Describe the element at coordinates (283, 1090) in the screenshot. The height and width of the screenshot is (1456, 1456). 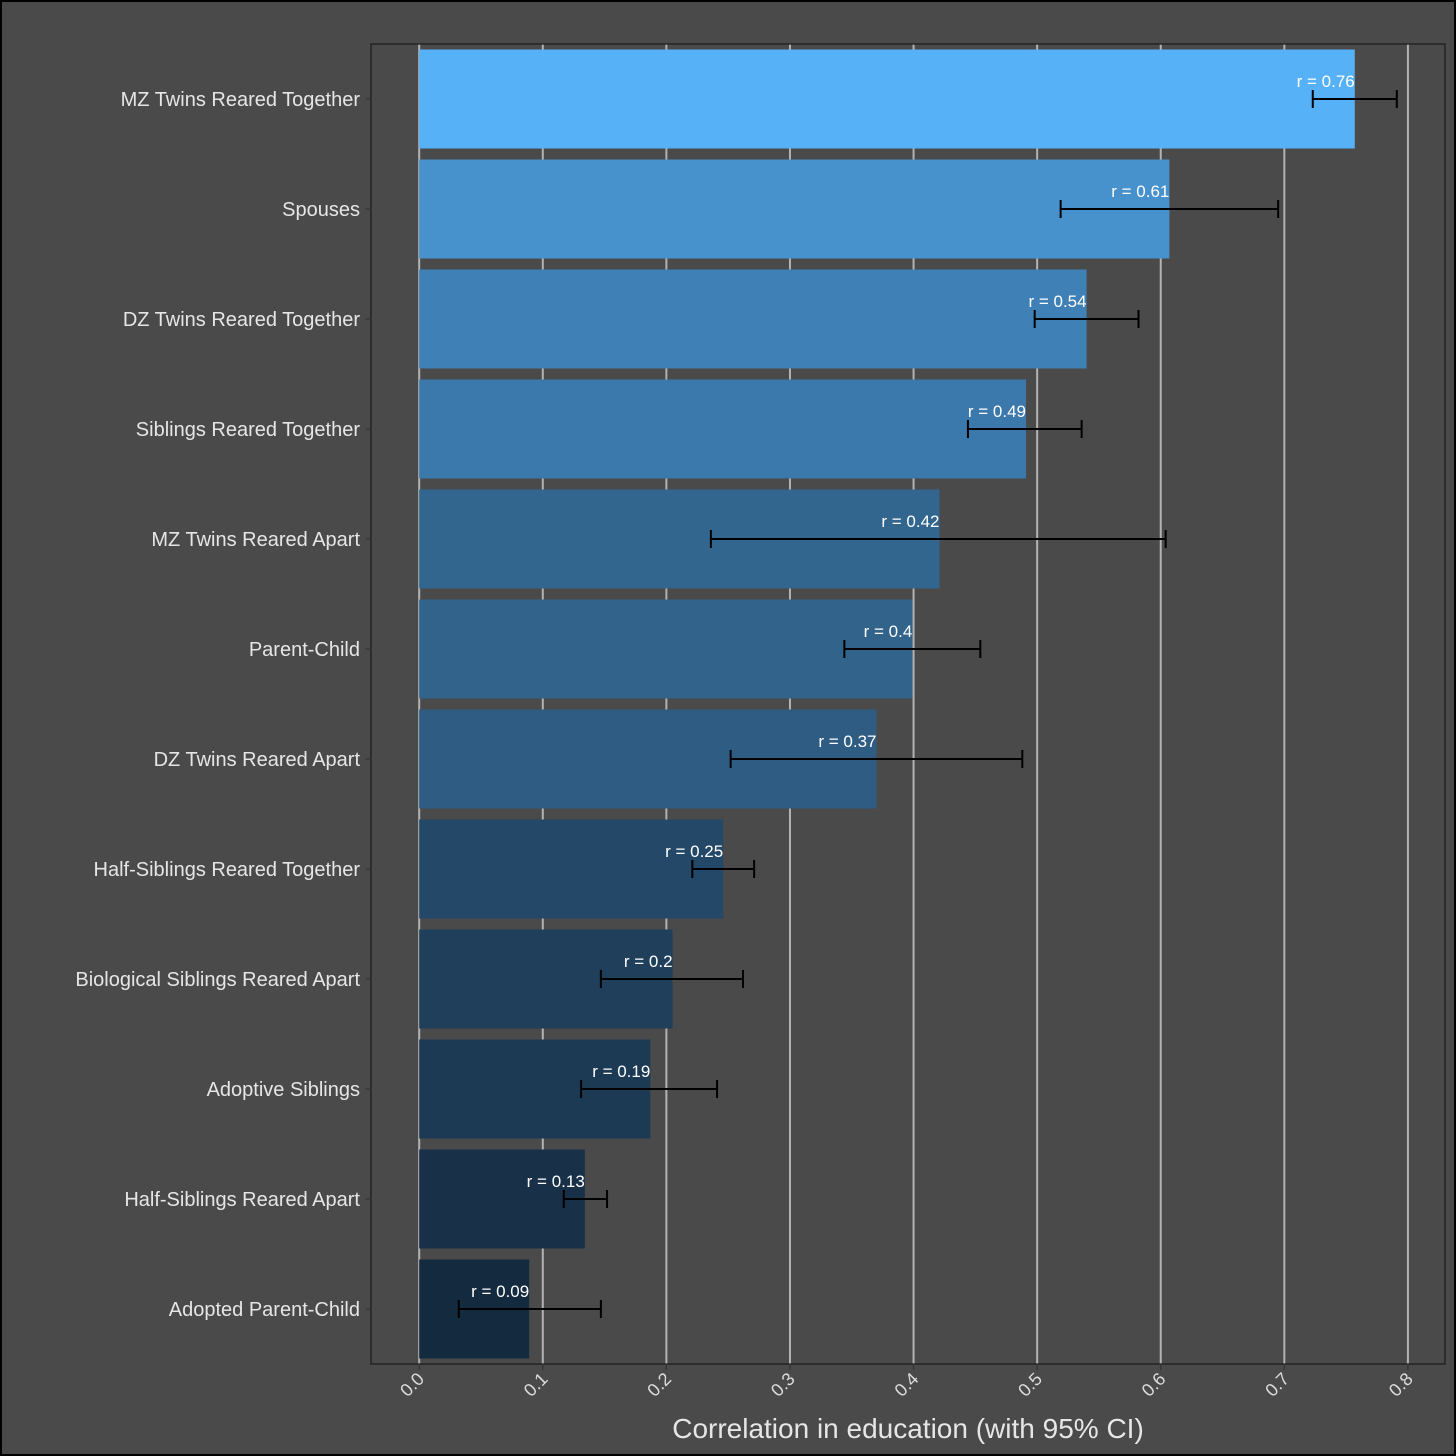
I see `category-label-9: Adoptive Siblings` at that location.